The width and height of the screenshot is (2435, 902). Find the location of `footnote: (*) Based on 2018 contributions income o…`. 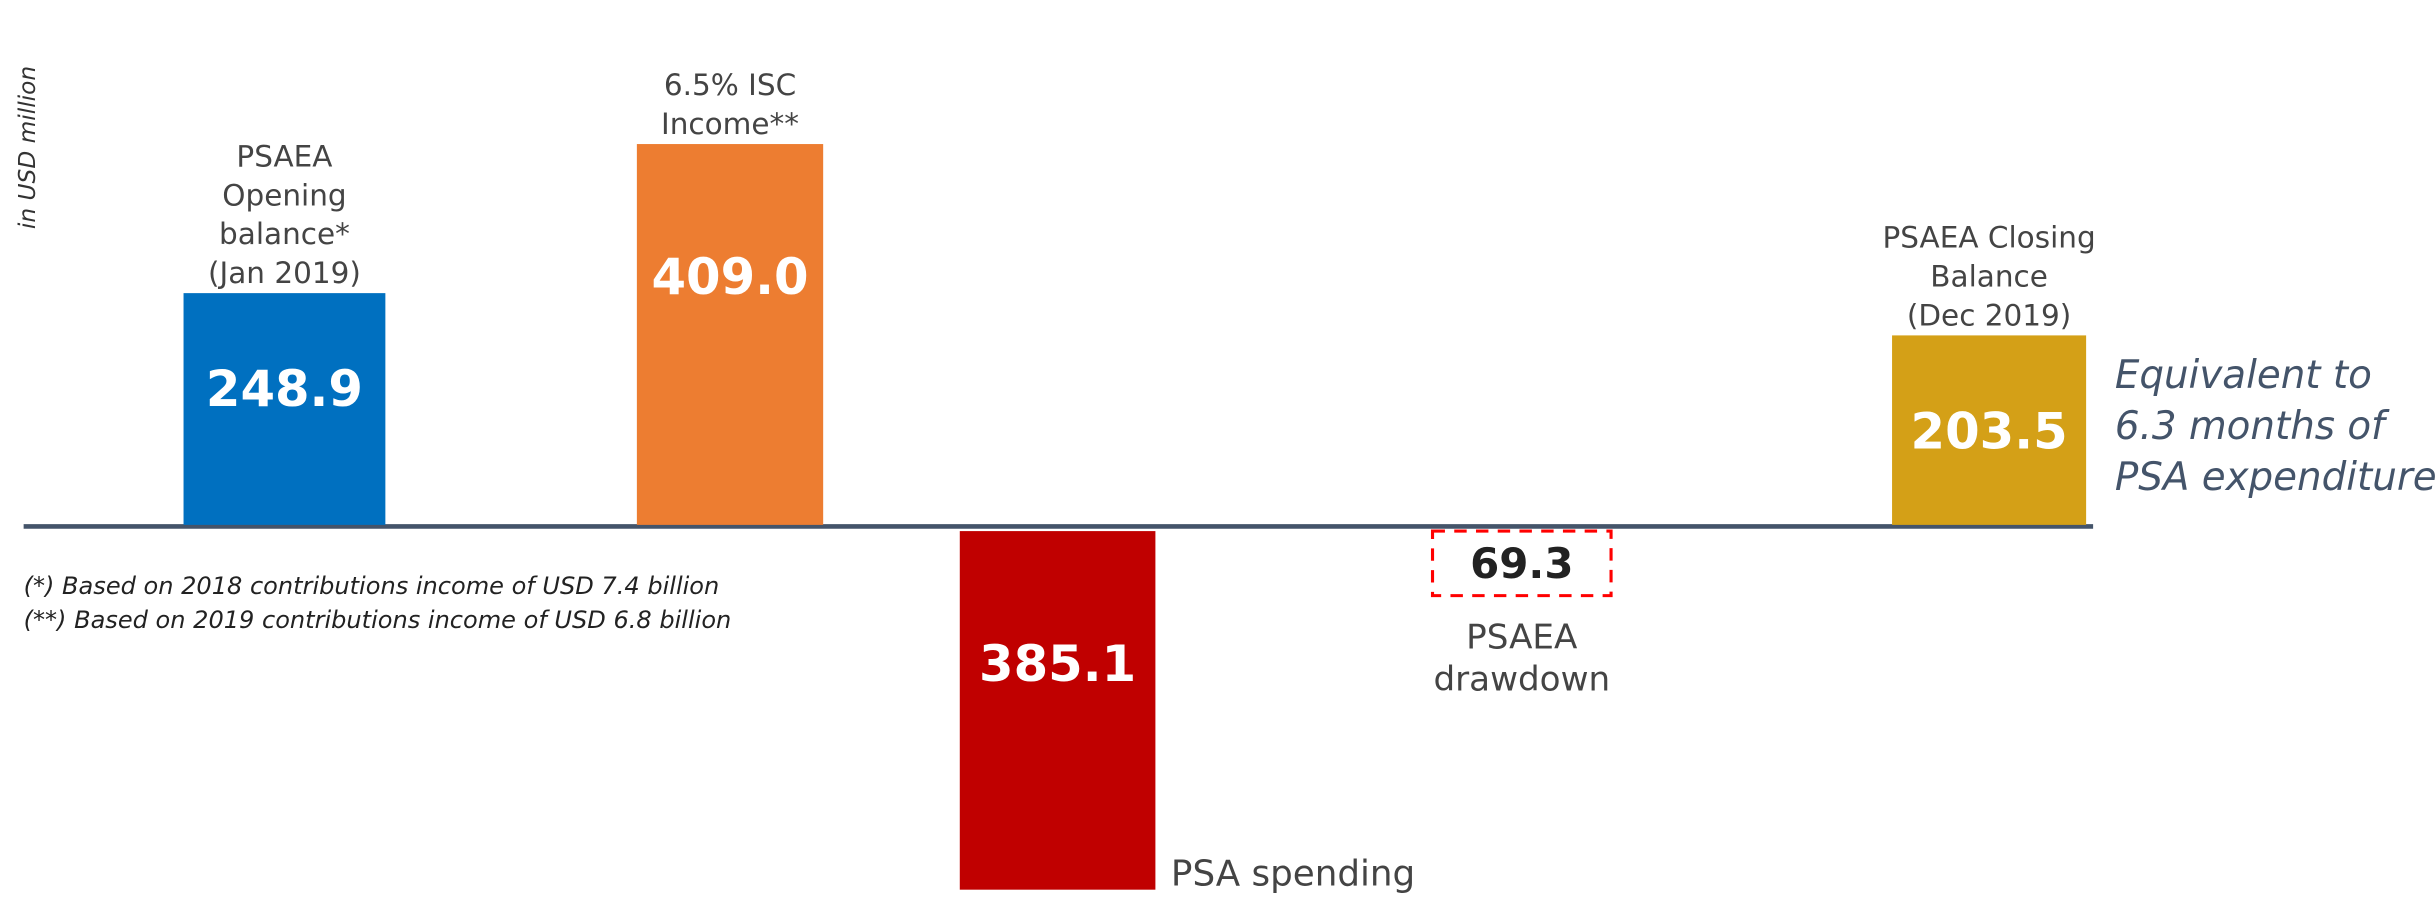

footnote: (*) Based on 2018 contributions income o… is located at coordinates (372, 586).